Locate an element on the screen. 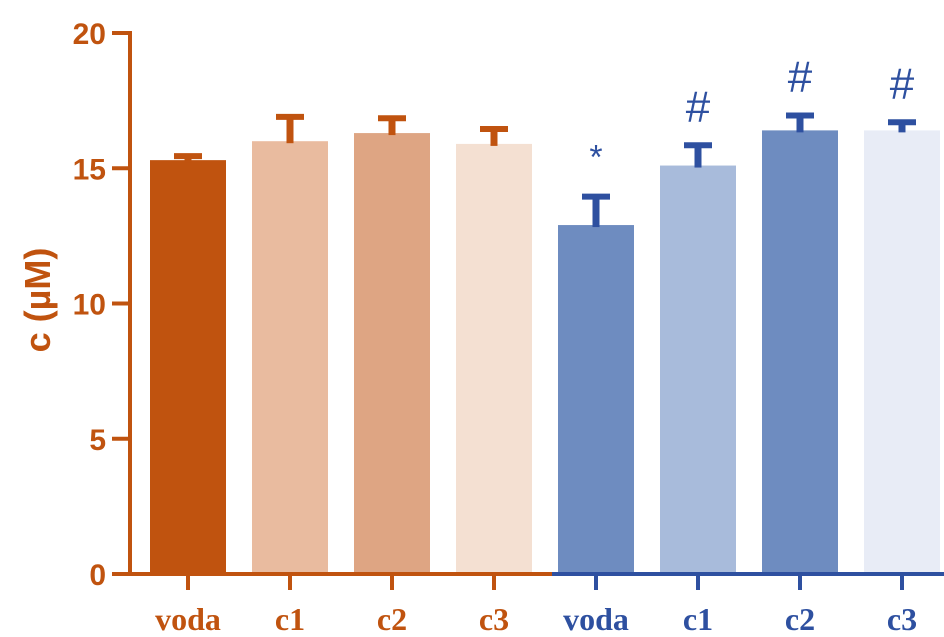 This screenshot has width=944, height=637. category-label-3: c2 is located at coordinates (392, 619).